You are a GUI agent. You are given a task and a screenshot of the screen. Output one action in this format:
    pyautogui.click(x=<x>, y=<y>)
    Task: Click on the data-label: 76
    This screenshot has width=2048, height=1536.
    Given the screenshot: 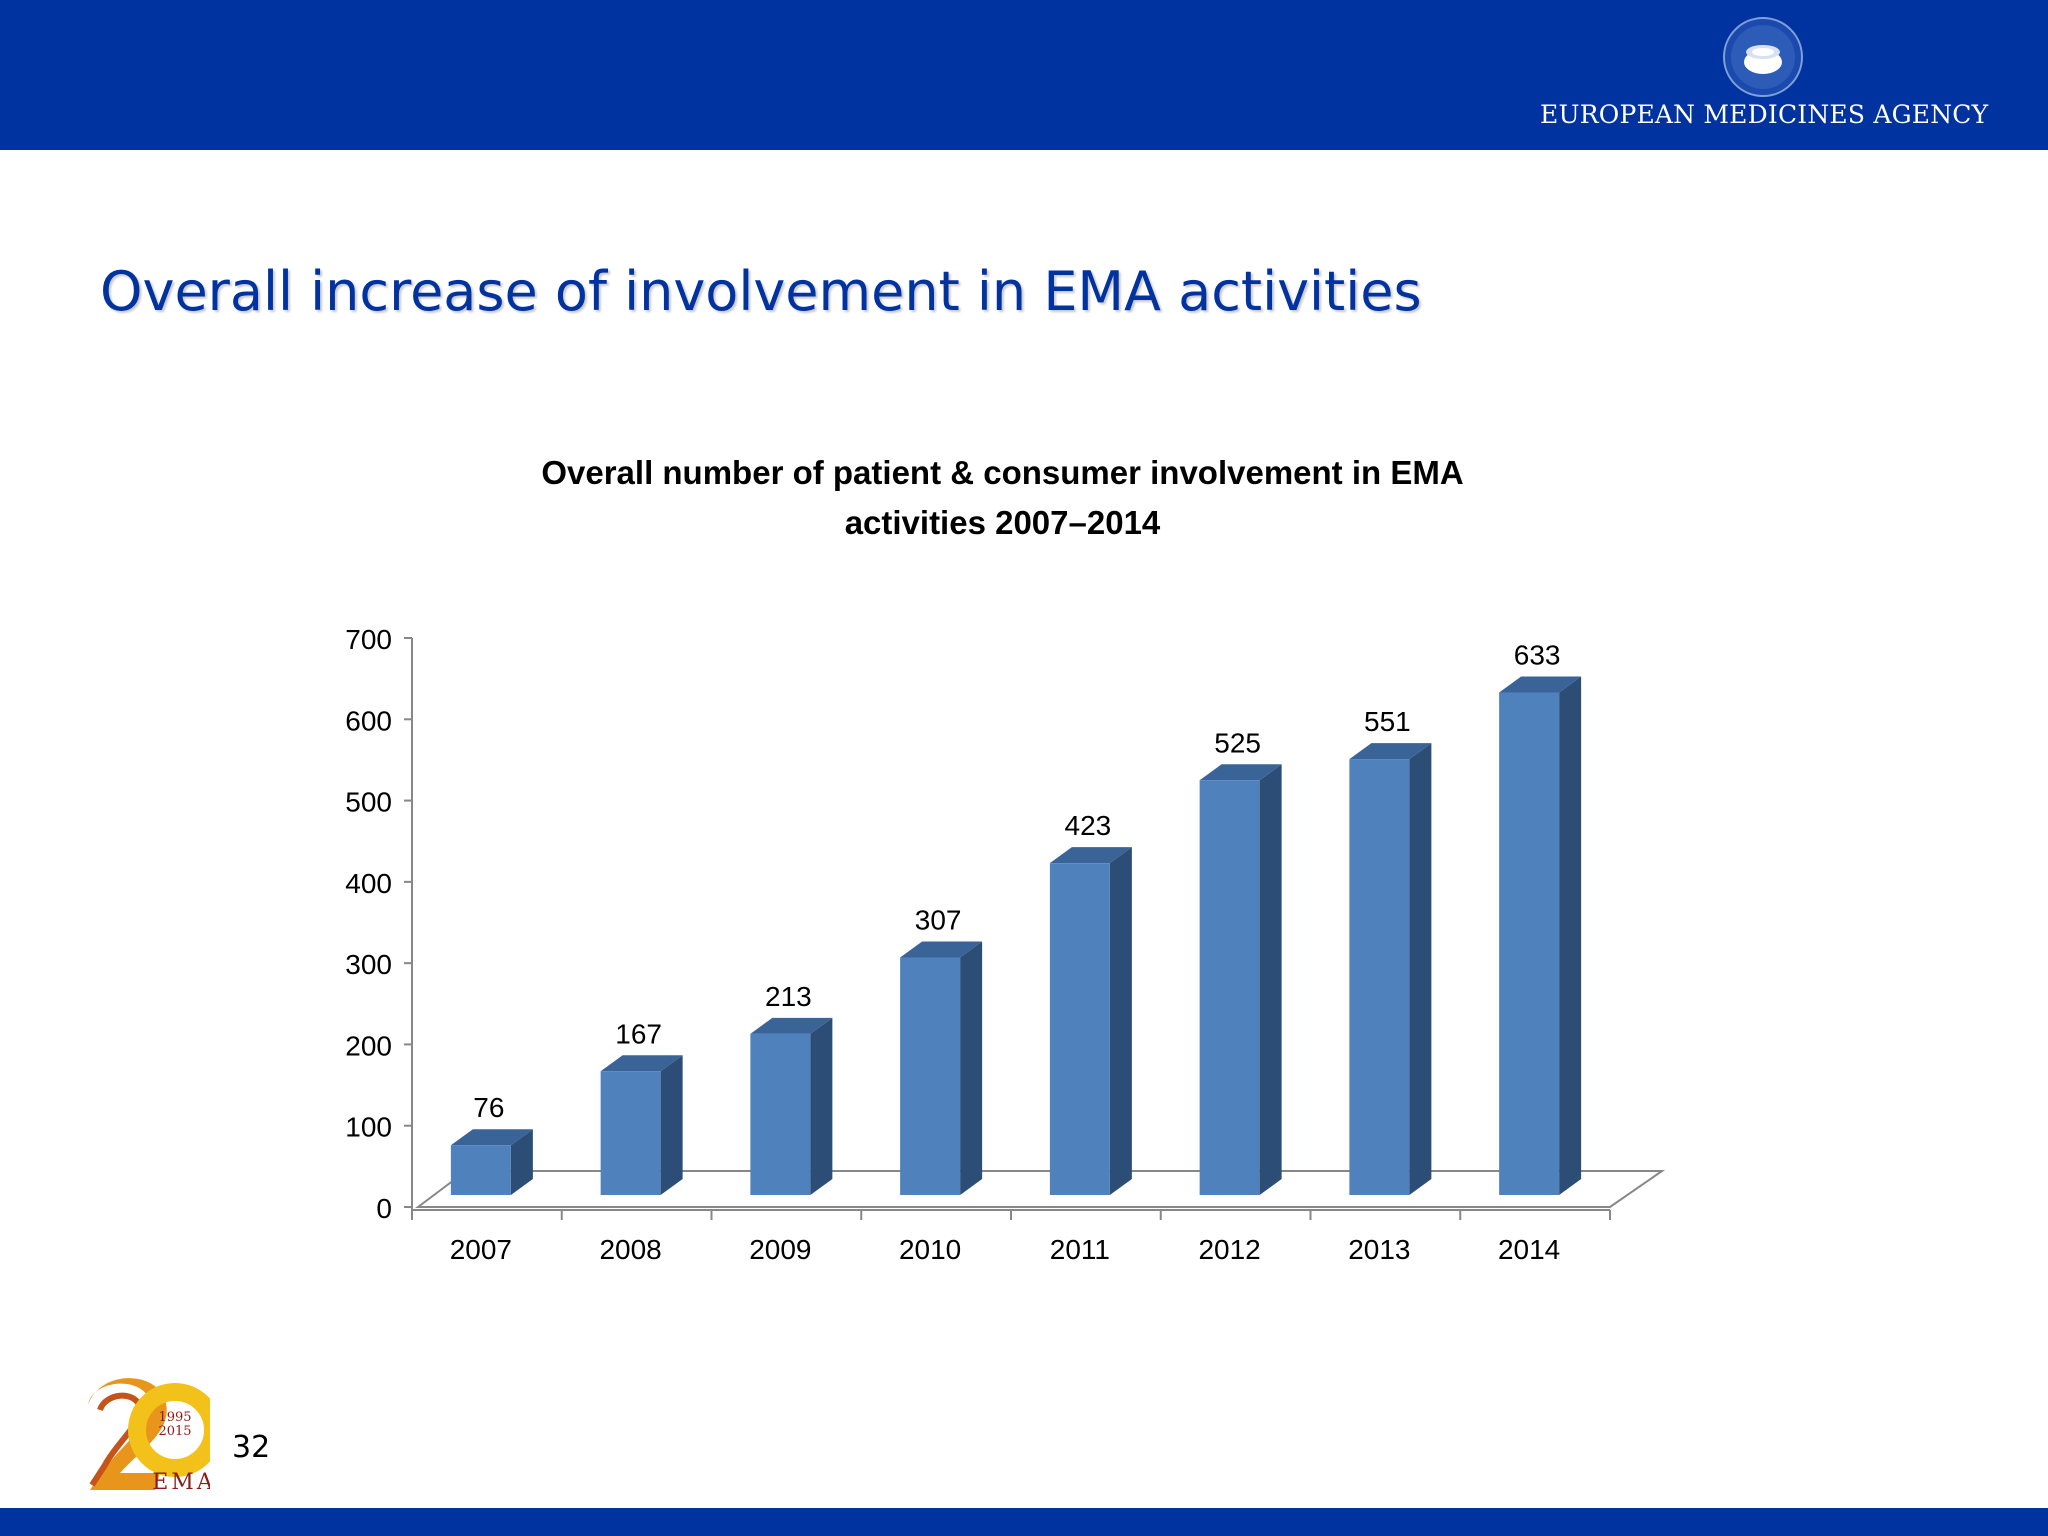 What is the action you would take?
    pyautogui.click(x=488, y=1107)
    